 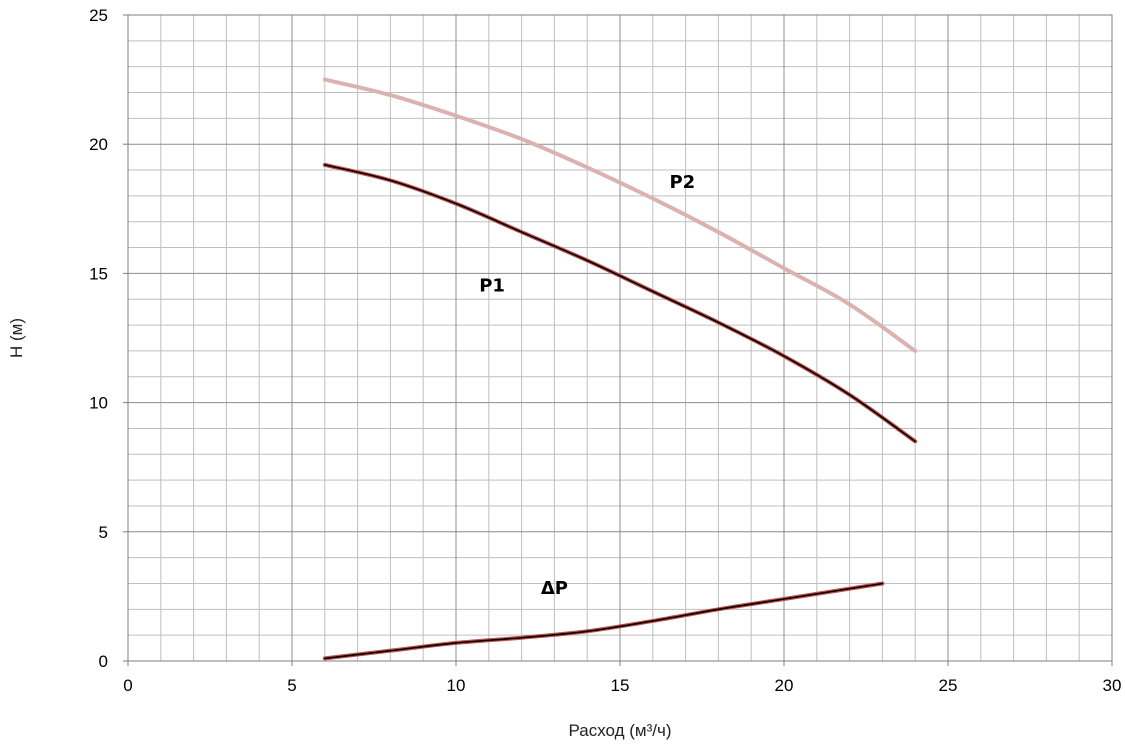 What do you see at coordinates (456, 685) in the screenshot?
I see `x-tick-label: 10` at bounding box center [456, 685].